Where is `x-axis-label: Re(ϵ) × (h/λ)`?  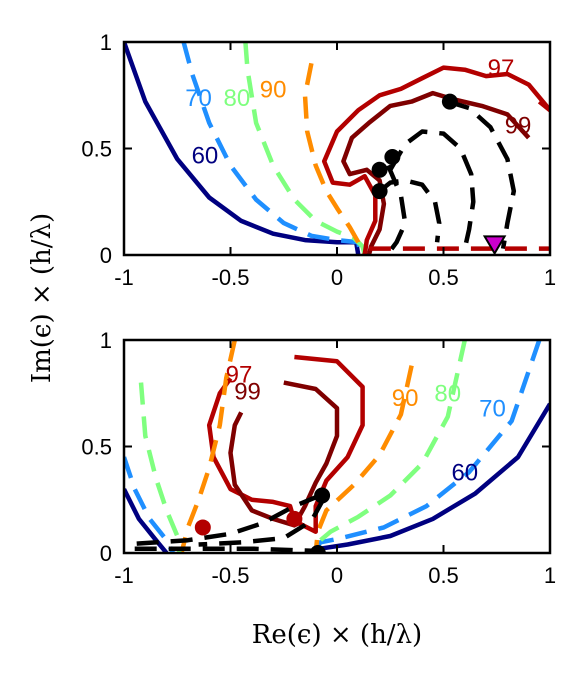
x-axis-label: Re(ϵ) × (h/λ) is located at coordinates (337, 635).